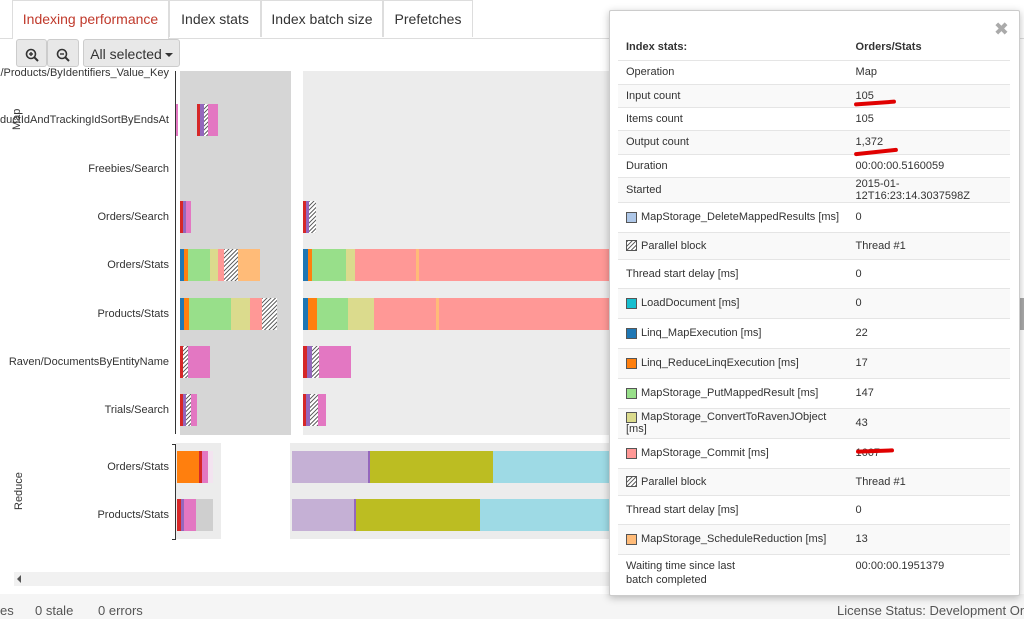 The width and height of the screenshot is (1024, 619). I want to click on stat-label: LoadDocument [ms], so click(733, 302).